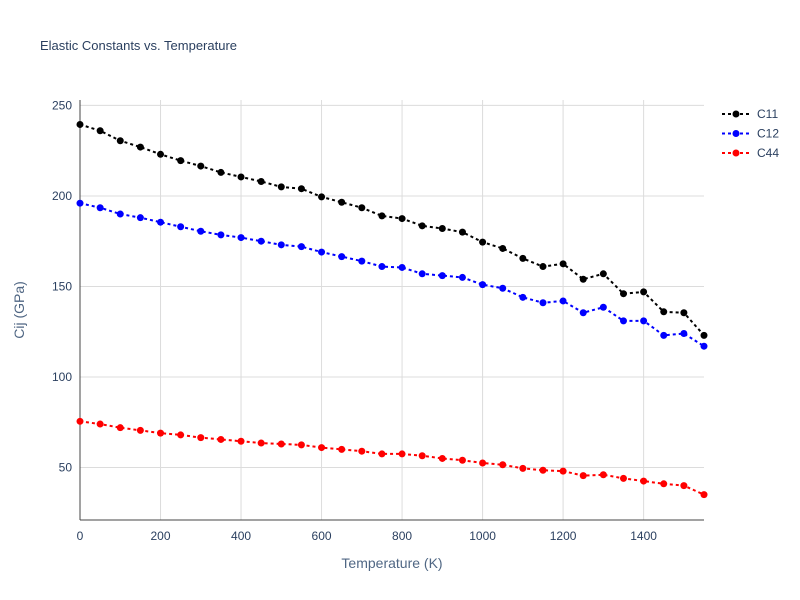 The width and height of the screenshot is (800, 600). Describe the element at coordinates (62, 196) in the screenshot. I see `y-tick-label: 200` at that location.